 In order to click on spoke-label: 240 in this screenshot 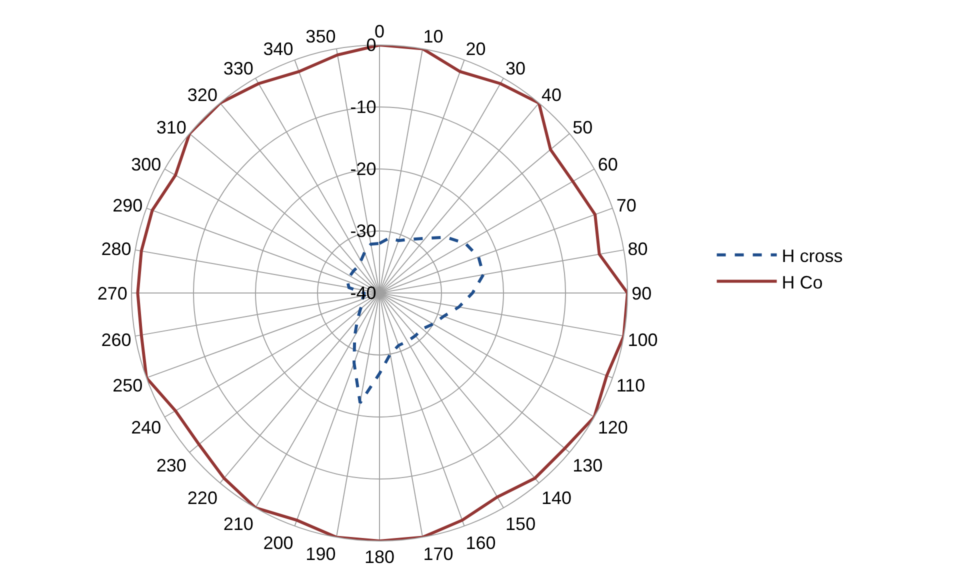, I will do `click(146, 428)`.